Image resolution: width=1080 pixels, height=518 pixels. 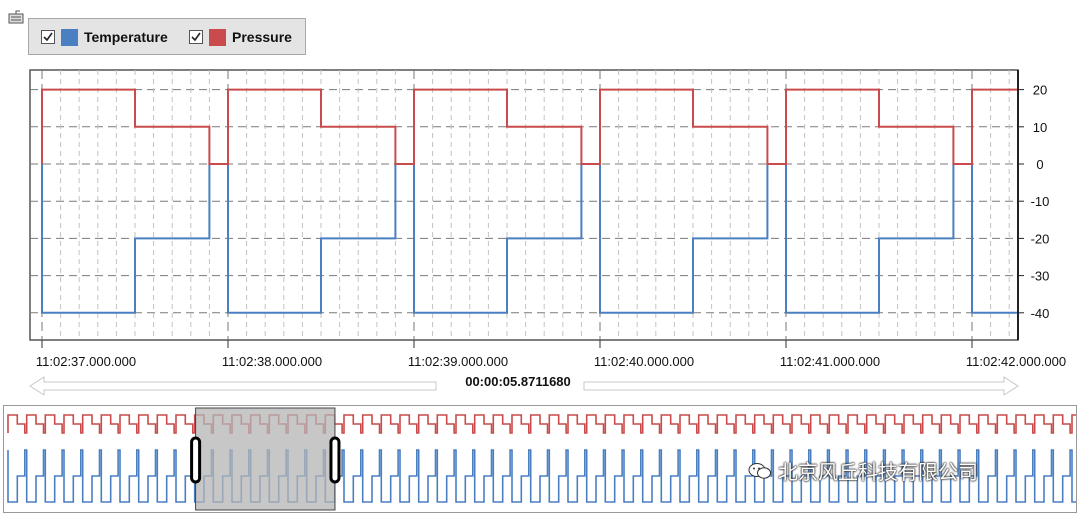 I want to click on chart-legend: Temperature Pressure, so click(x=167, y=36).